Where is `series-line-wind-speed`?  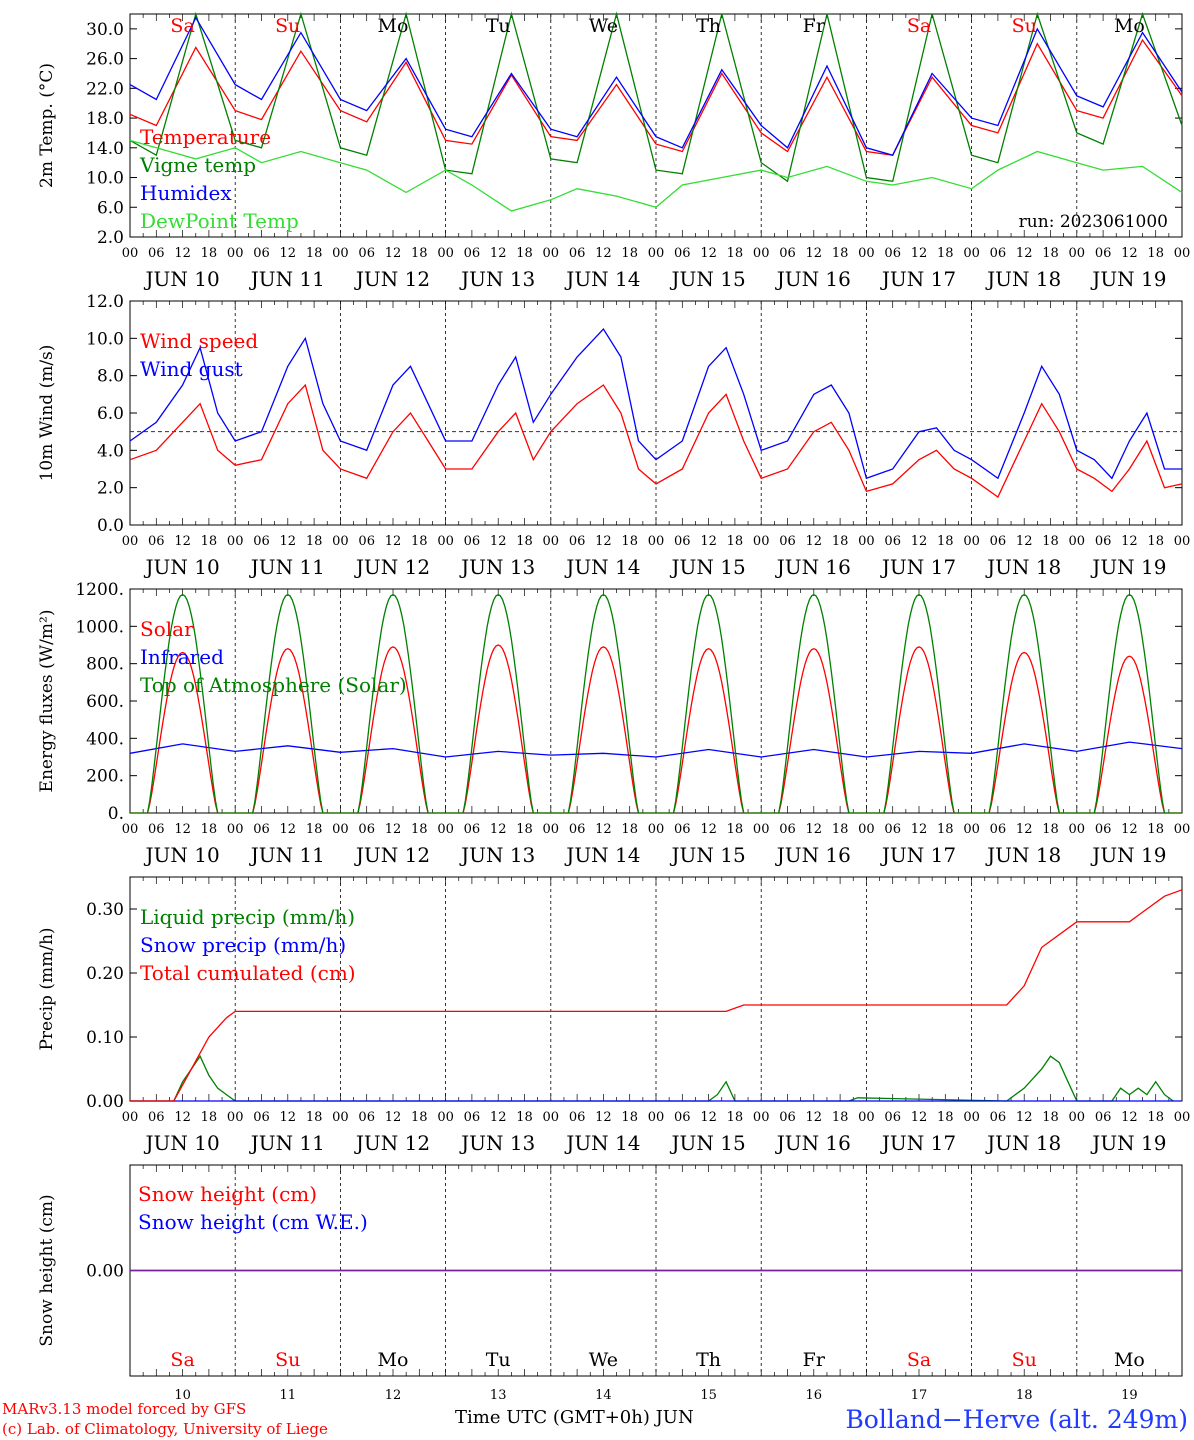
series-line-wind-speed is located at coordinates (656, 440).